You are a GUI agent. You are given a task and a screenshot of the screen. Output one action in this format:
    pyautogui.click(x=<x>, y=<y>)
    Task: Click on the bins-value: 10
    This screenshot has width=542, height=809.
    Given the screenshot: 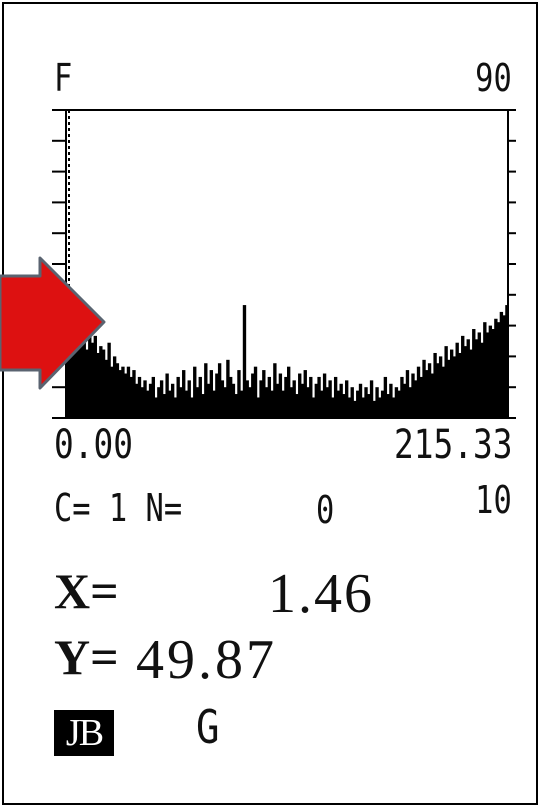 What is the action you would take?
    pyautogui.click(x=493, y=500)
    